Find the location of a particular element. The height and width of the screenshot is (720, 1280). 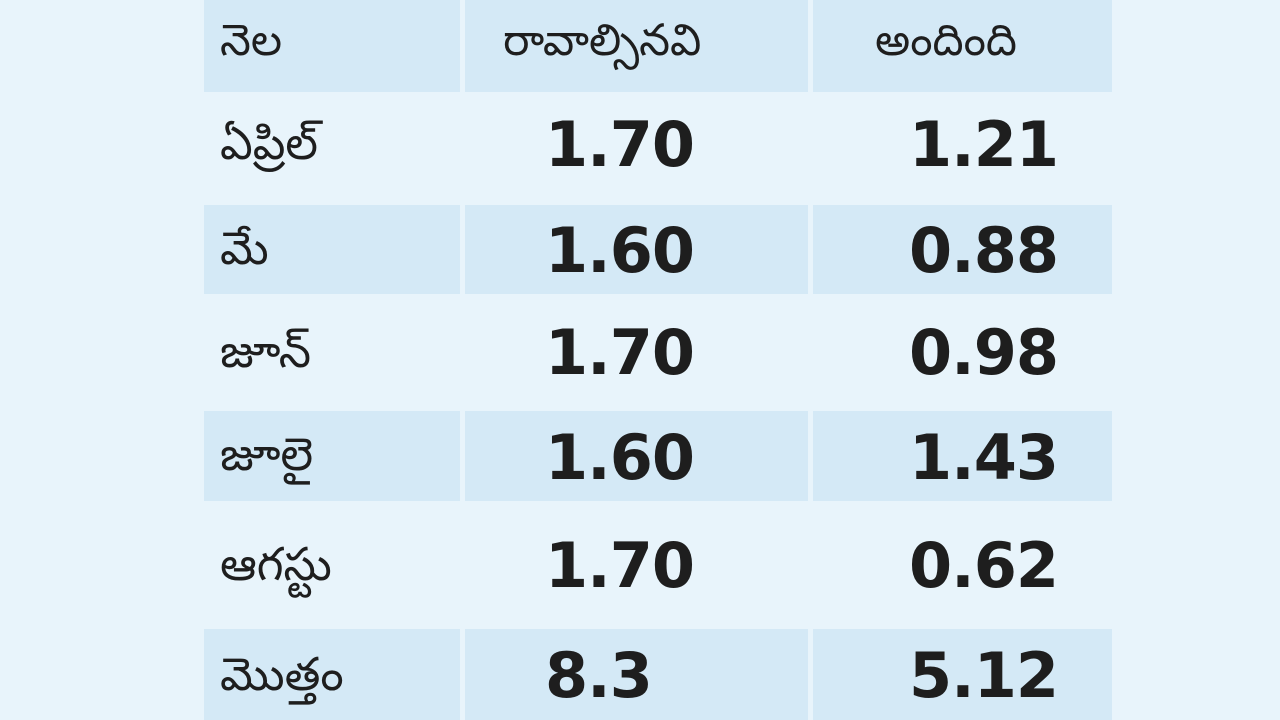

received-cell: 1.21 is located at coordinates (962, 148).